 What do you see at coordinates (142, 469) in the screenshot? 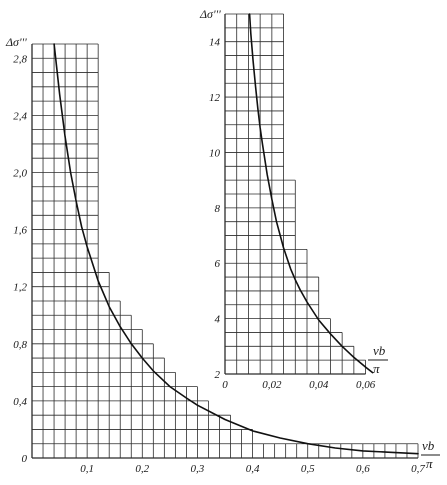
I see `left-chart-x-tick-label: 0,2` at bounding box center [142, 469].